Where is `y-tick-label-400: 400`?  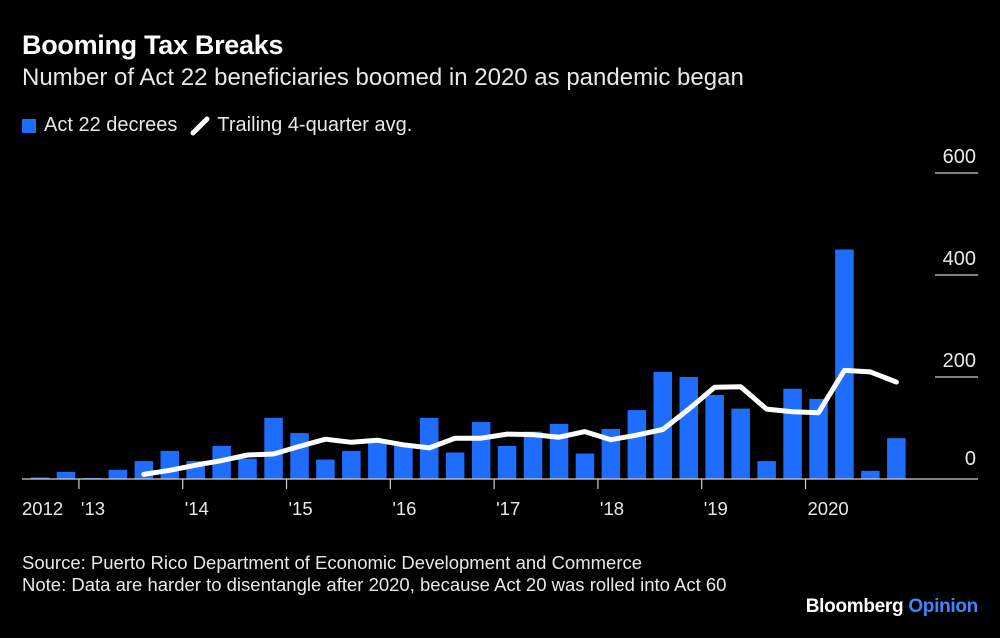
y-tick-label-400: 400 is located at coordinates (959, 259).